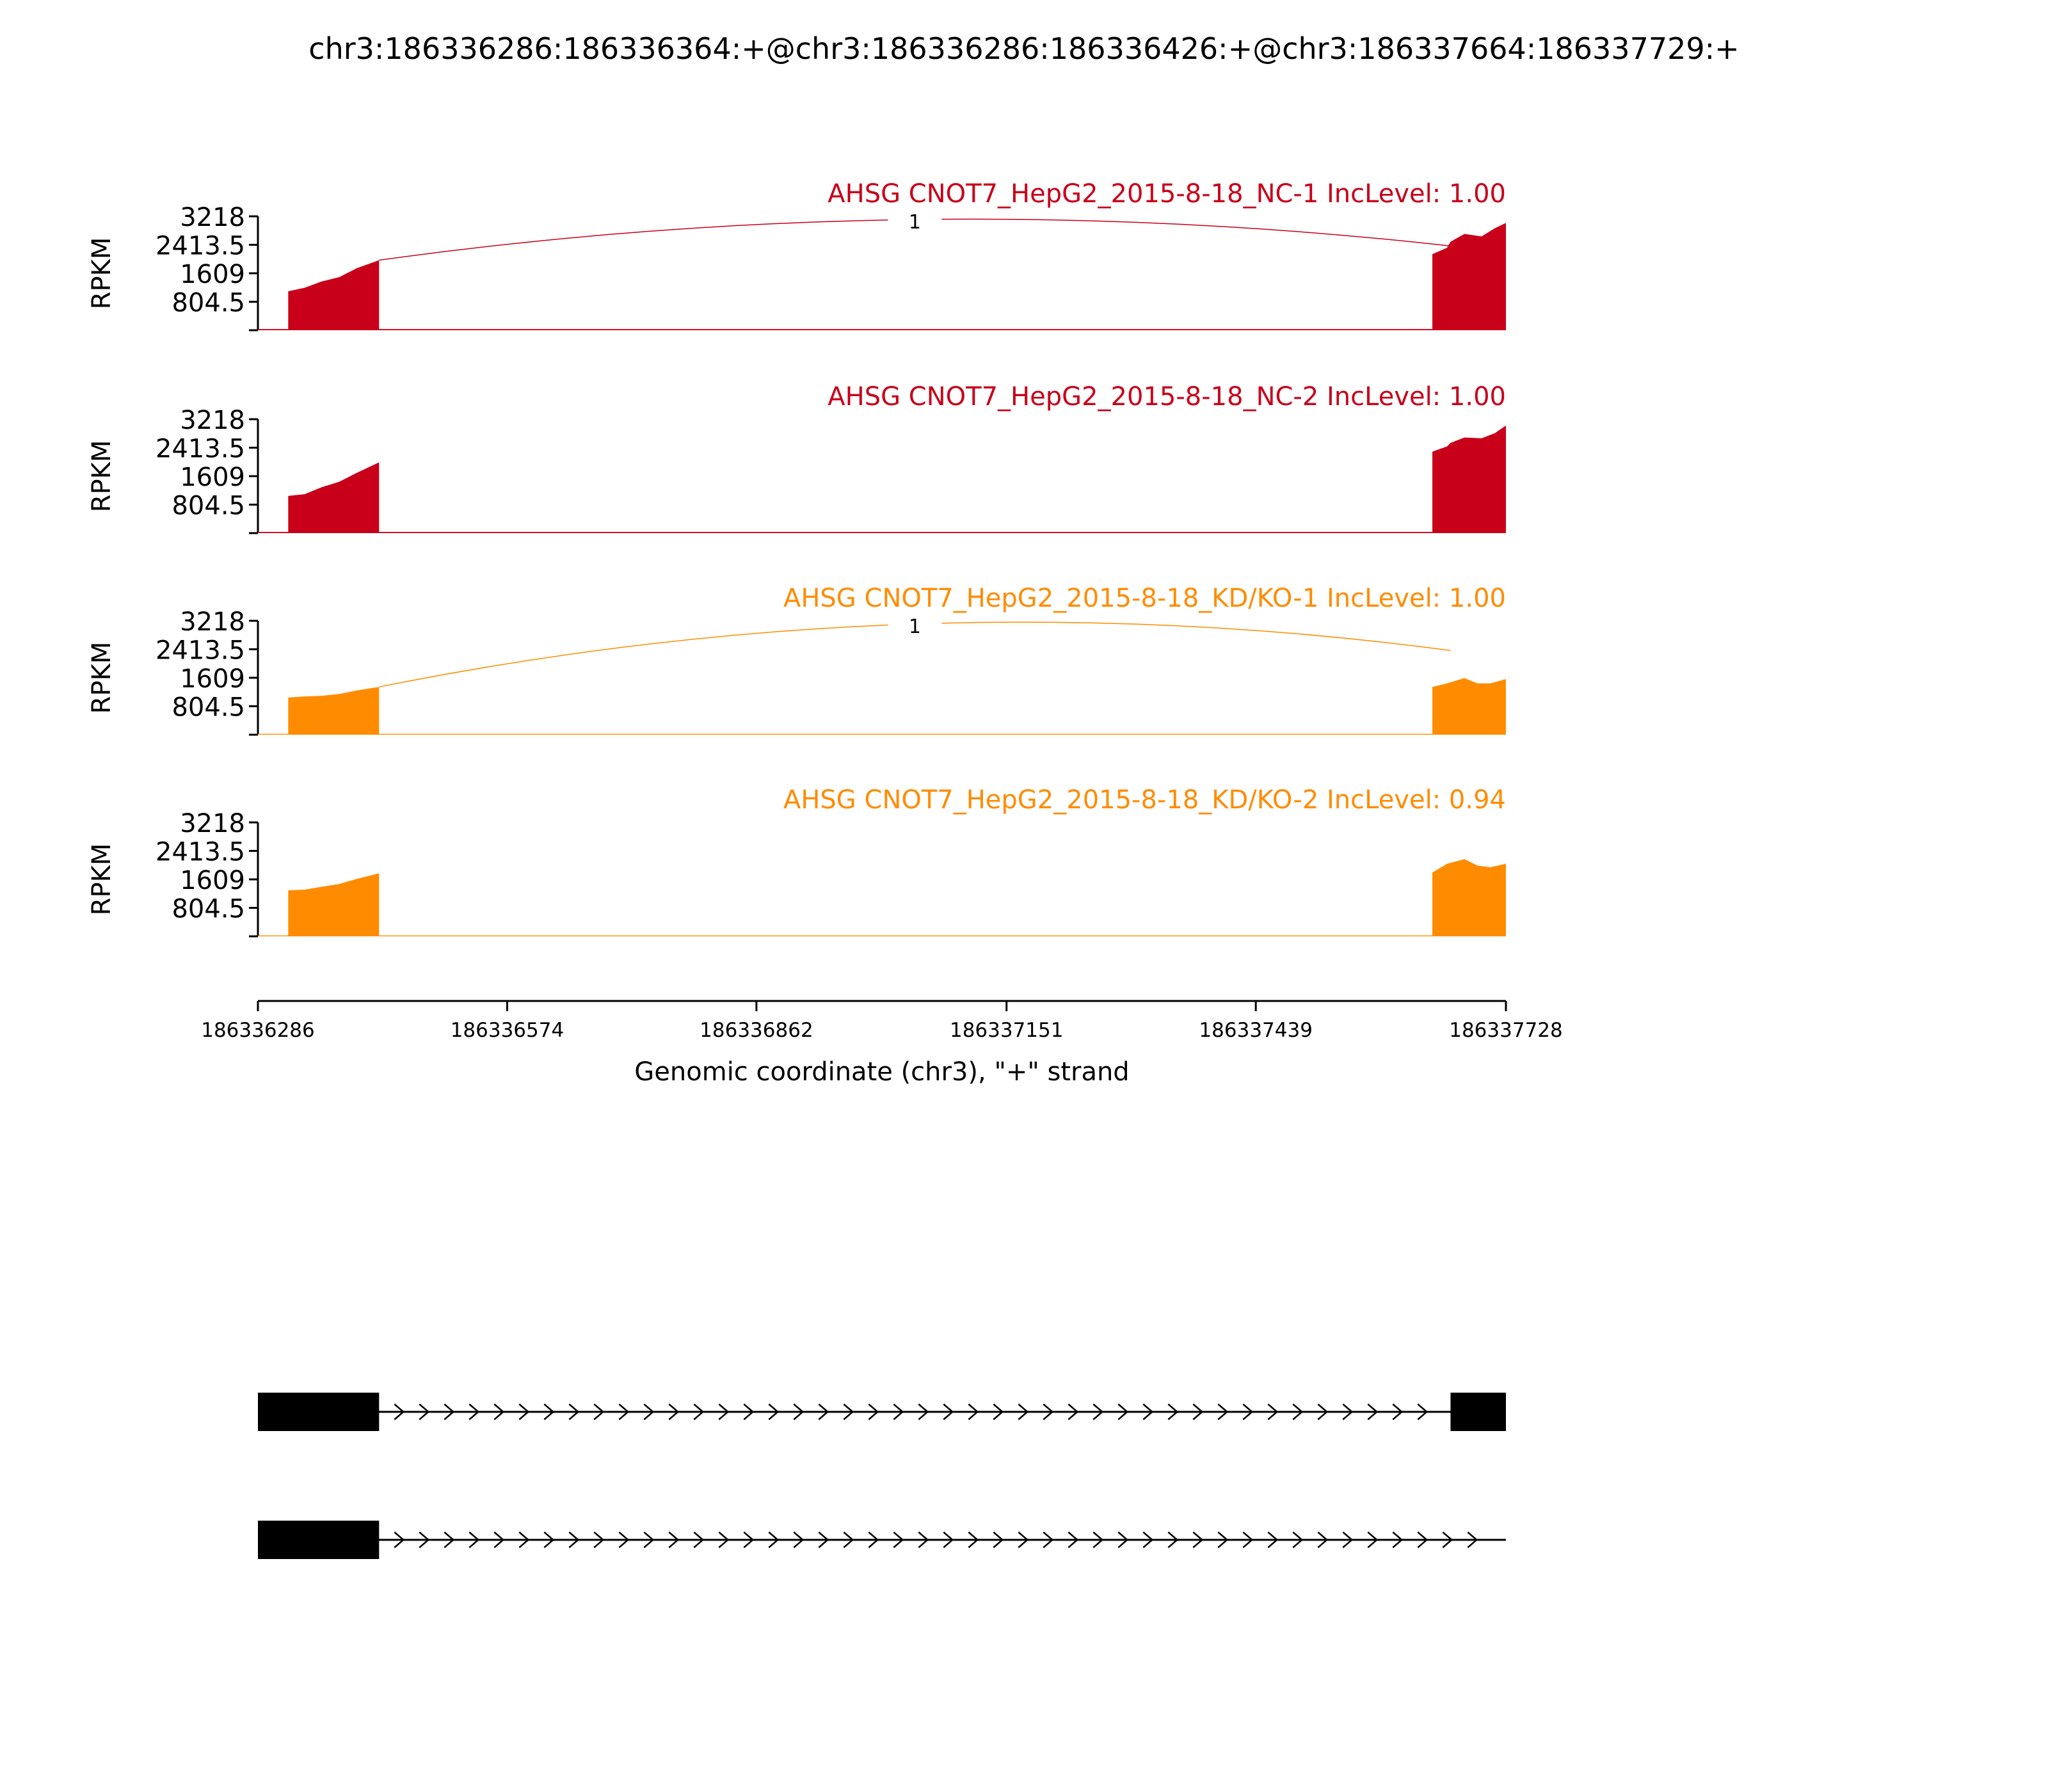  What do you see at coordinates (882, 1476) in the screenshot?
I see `gene-structure-tracks` at bounding box center [882, 1476].